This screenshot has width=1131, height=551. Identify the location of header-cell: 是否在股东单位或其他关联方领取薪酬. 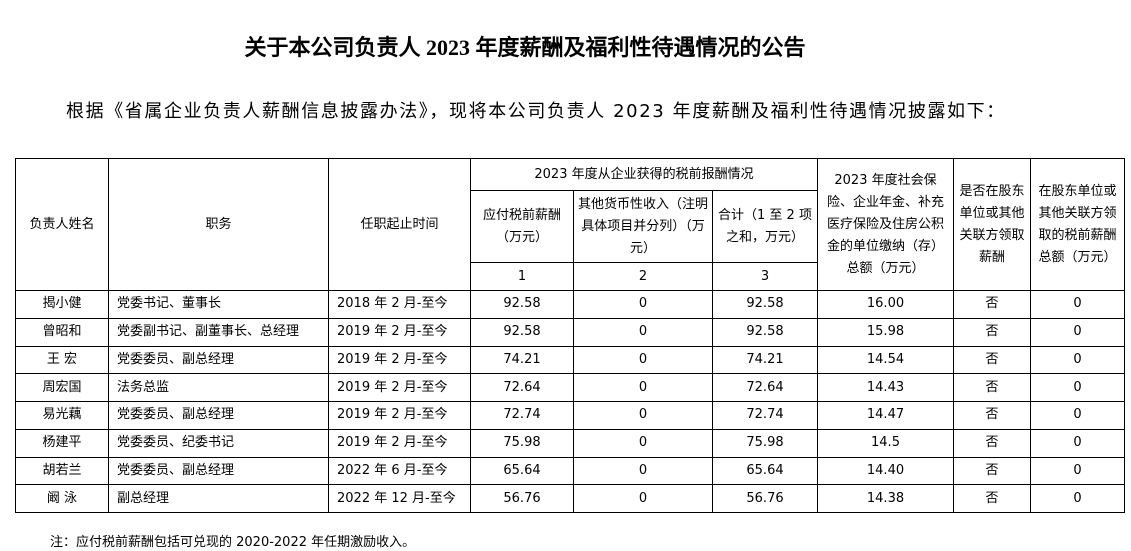
(992, 224).